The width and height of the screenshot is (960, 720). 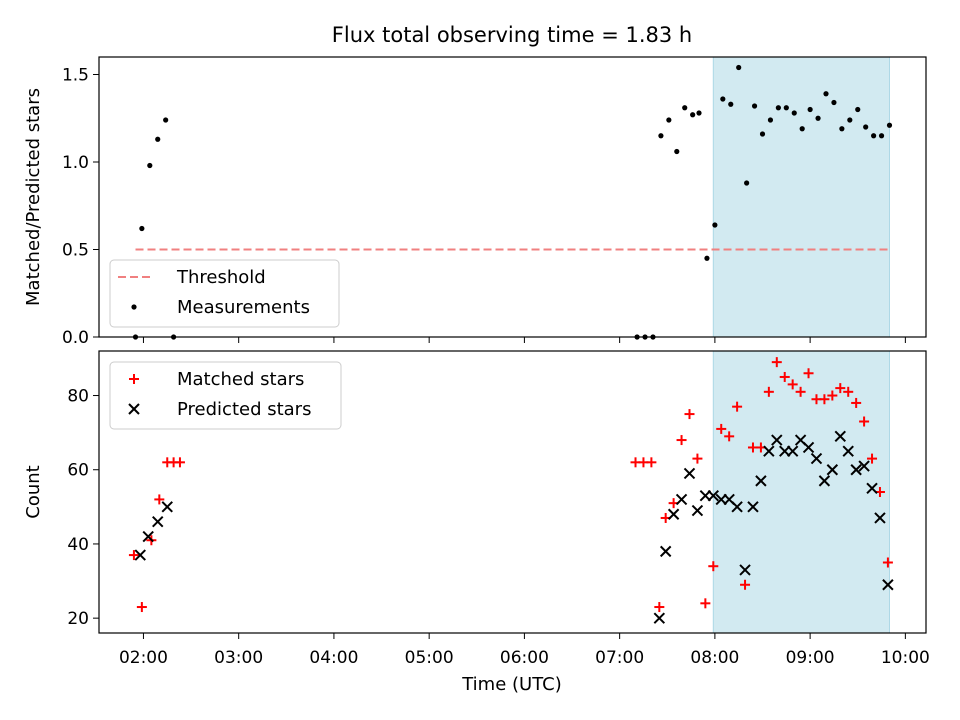 What do you see at coordinates (33, 491) in the screenshot?
I see `y-axis-label: Count` at bounding box center [33, 491].